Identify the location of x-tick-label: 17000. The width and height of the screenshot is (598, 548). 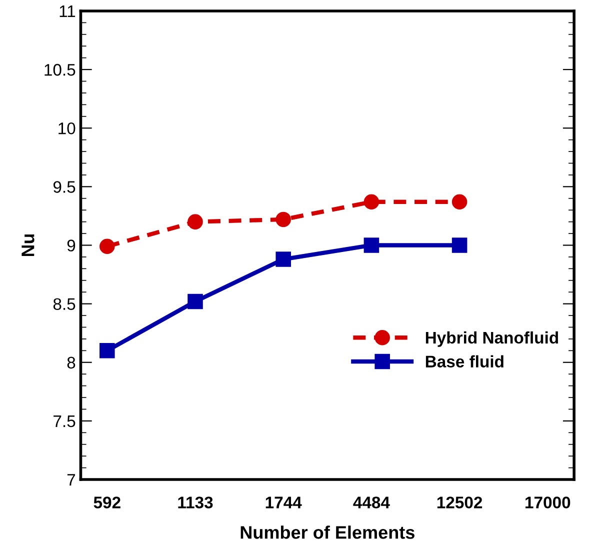
(548, 502).